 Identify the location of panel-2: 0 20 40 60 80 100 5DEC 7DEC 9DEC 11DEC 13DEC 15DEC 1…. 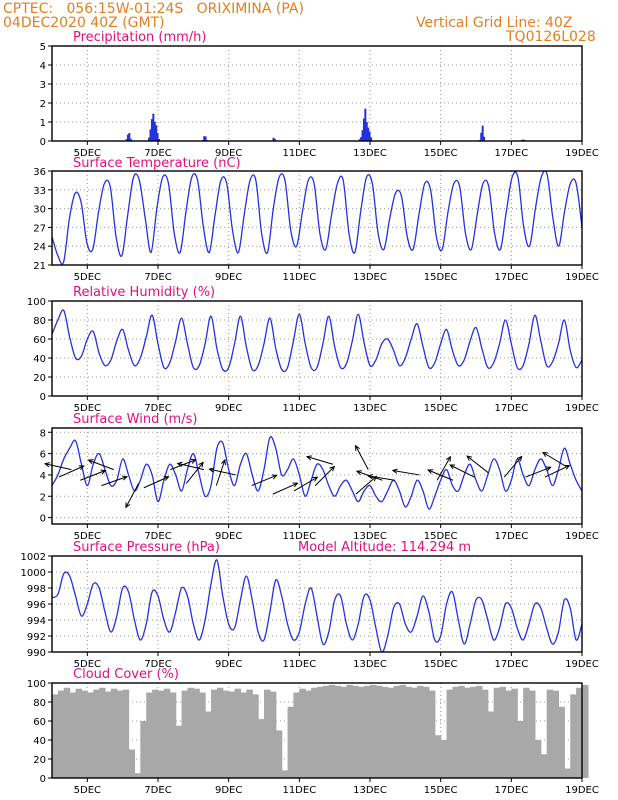
(313, 349).